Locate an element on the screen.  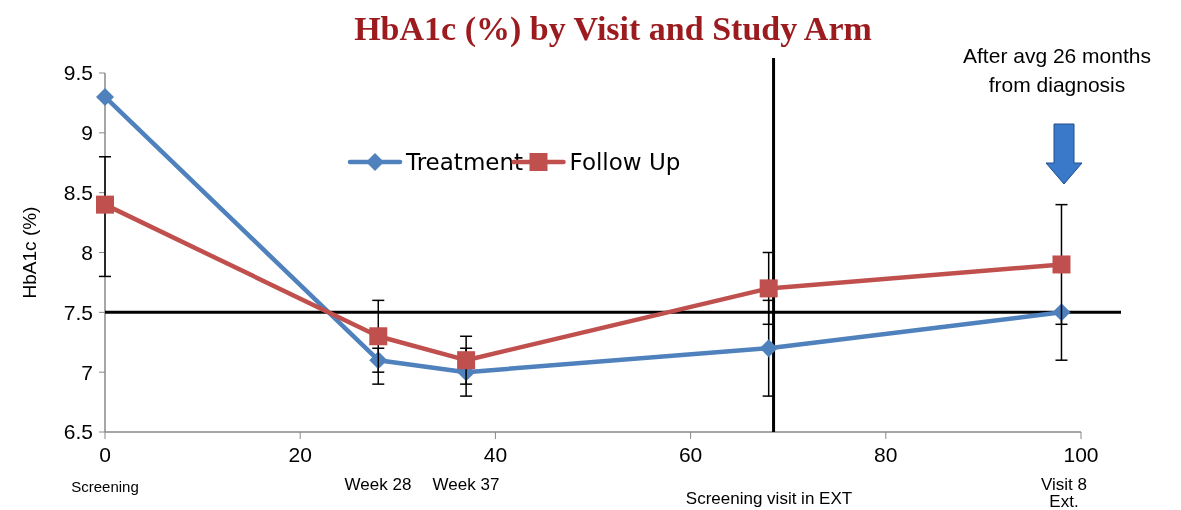
text: Screening is located at coordinates (105, 486).